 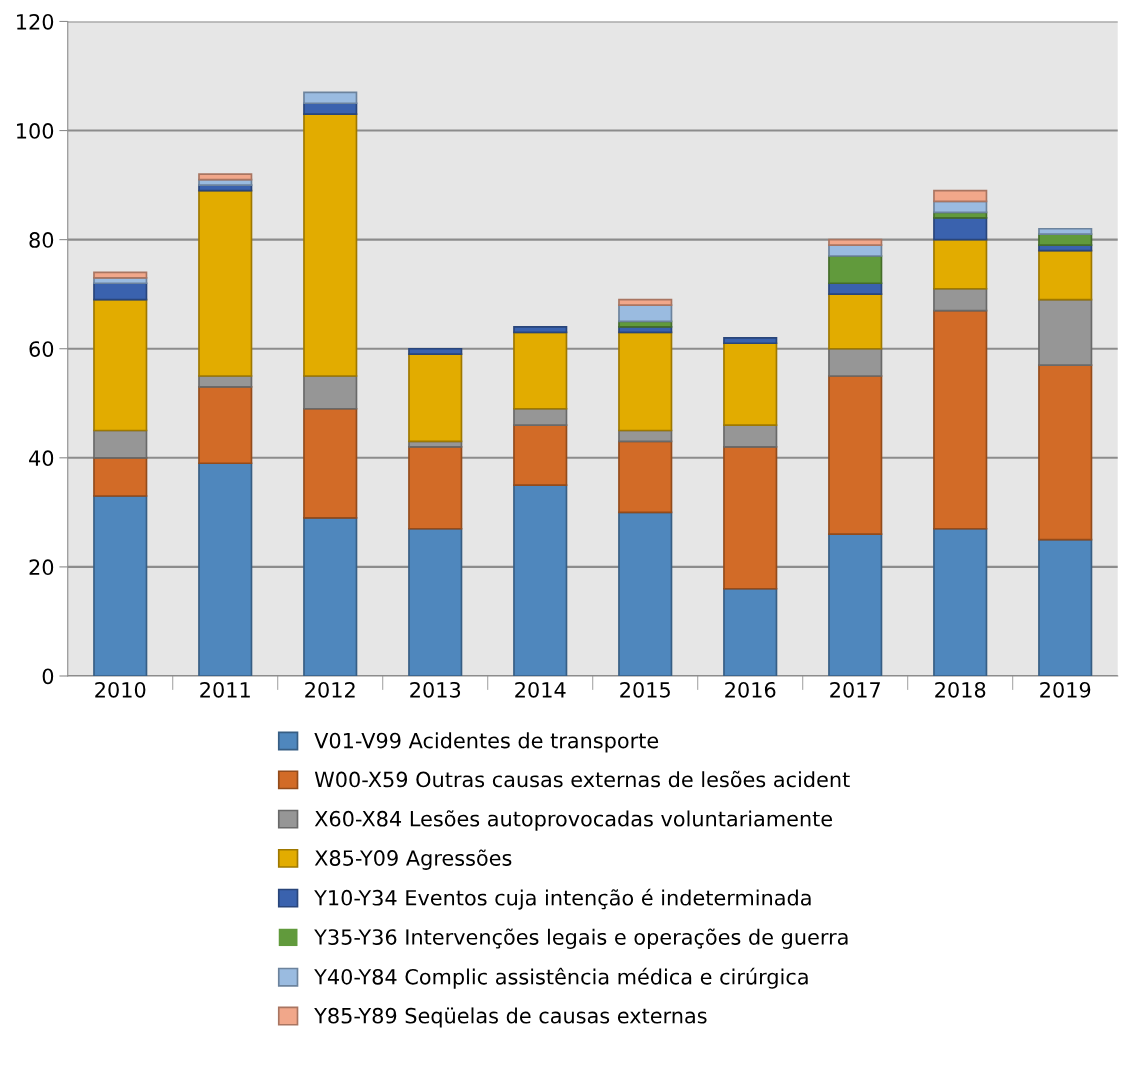 What do you see at coordinates (561, 978) in the screenshot?
I see `legend-label: Y40-Y84 Complic assistência médica e cirúrgica` at bounding box center [561, 978].